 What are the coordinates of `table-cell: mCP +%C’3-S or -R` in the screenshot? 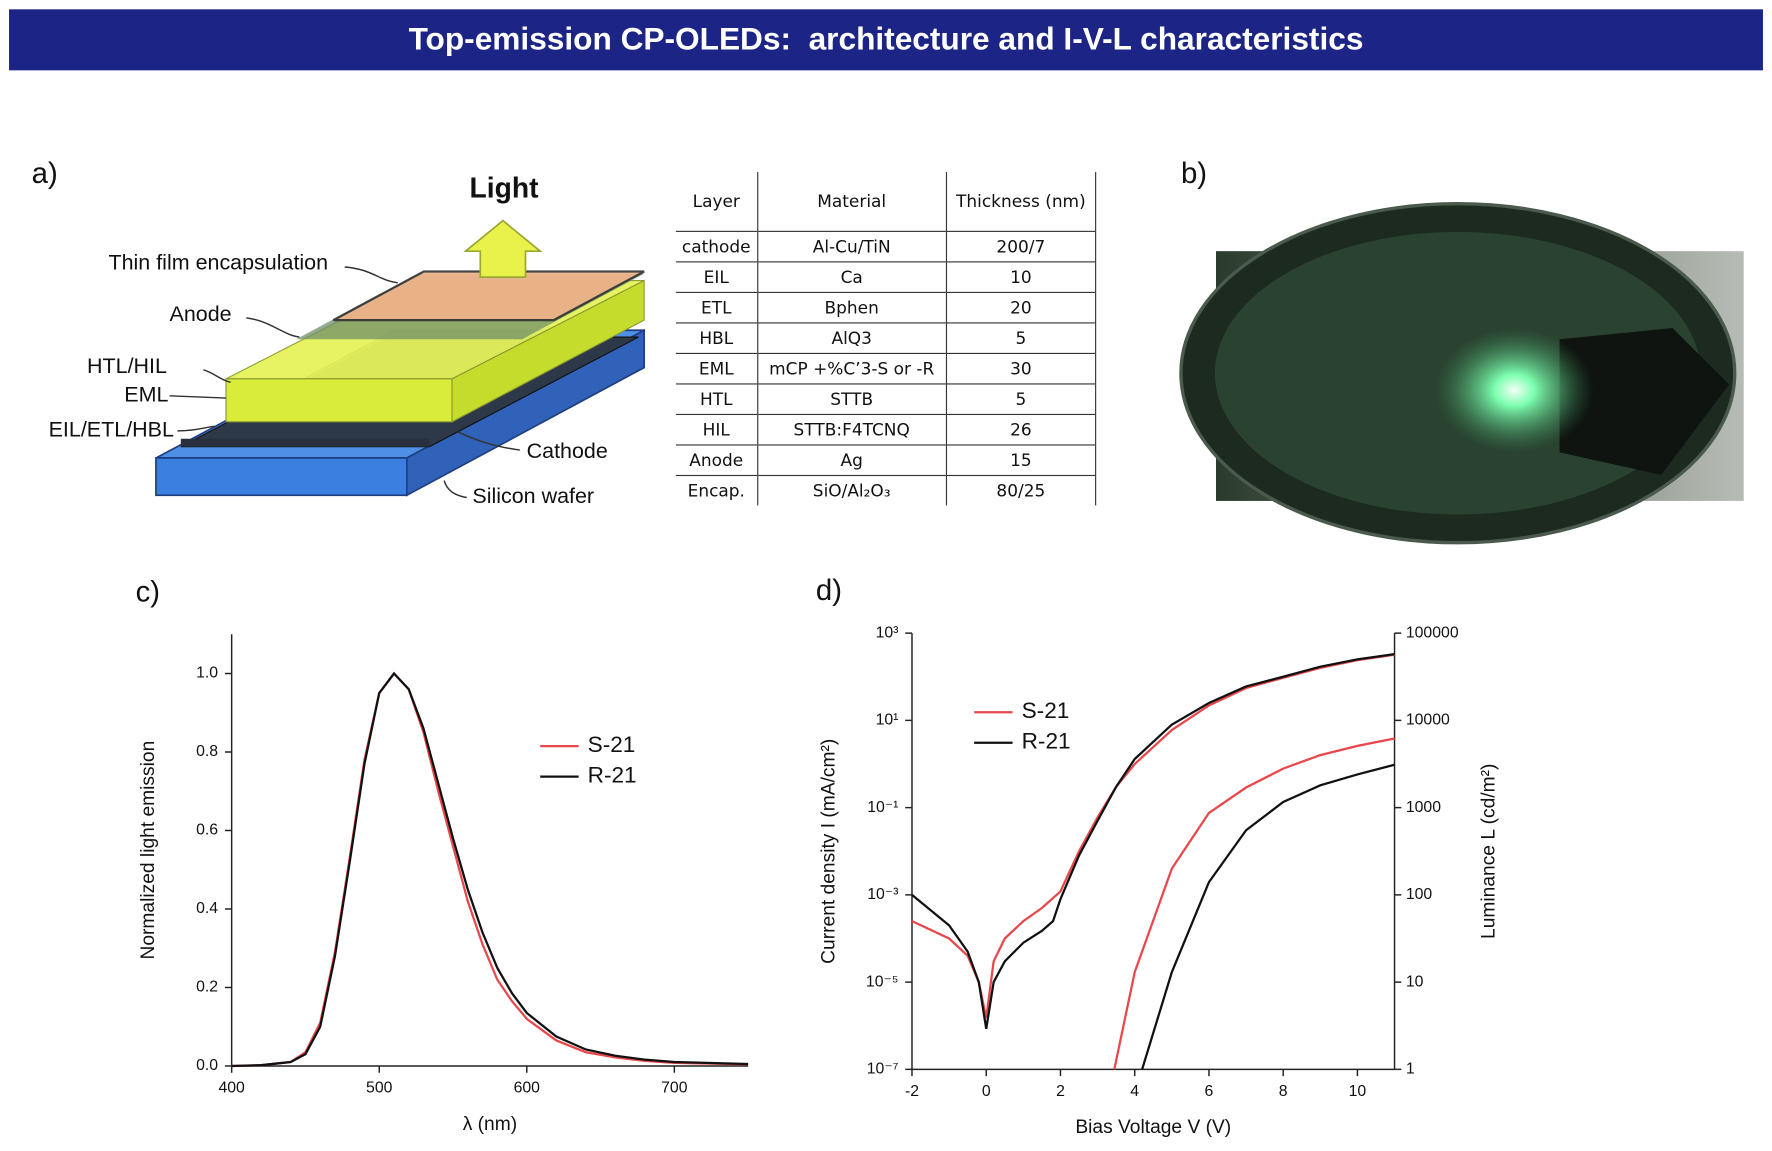 It's located at (851, 368).